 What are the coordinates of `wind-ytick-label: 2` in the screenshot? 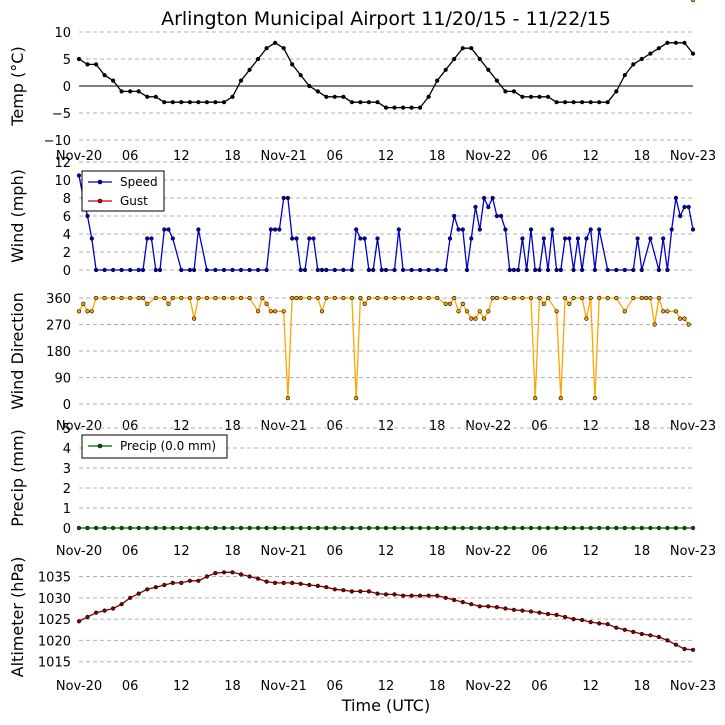 It's located at (67, 253).